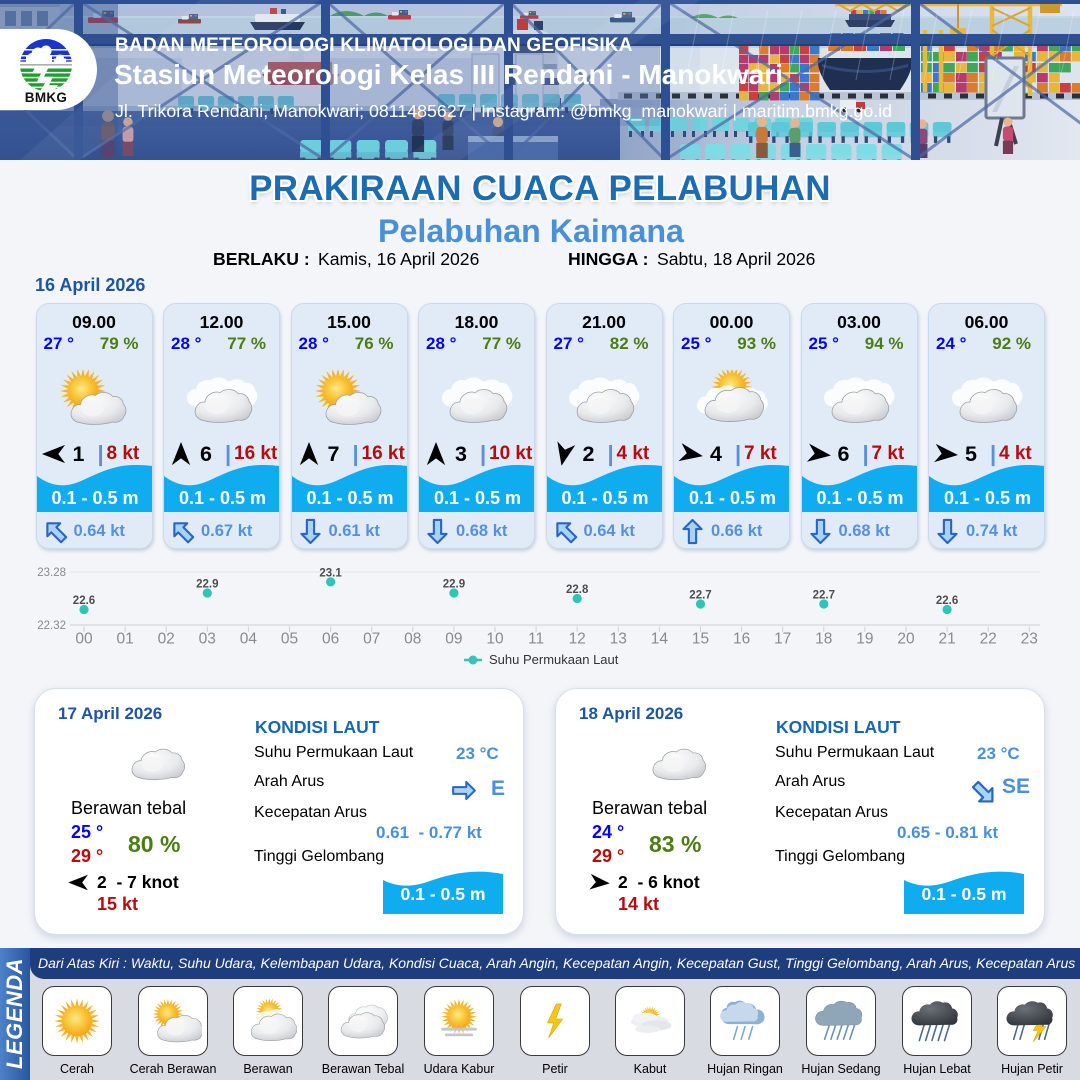 Image resolution: width=1080 pixels, height=1080 pixels. What do you see at coordinates (84, 639) in the screenshot?
I see `svg-text: 00` at bounding box center [84, 639].